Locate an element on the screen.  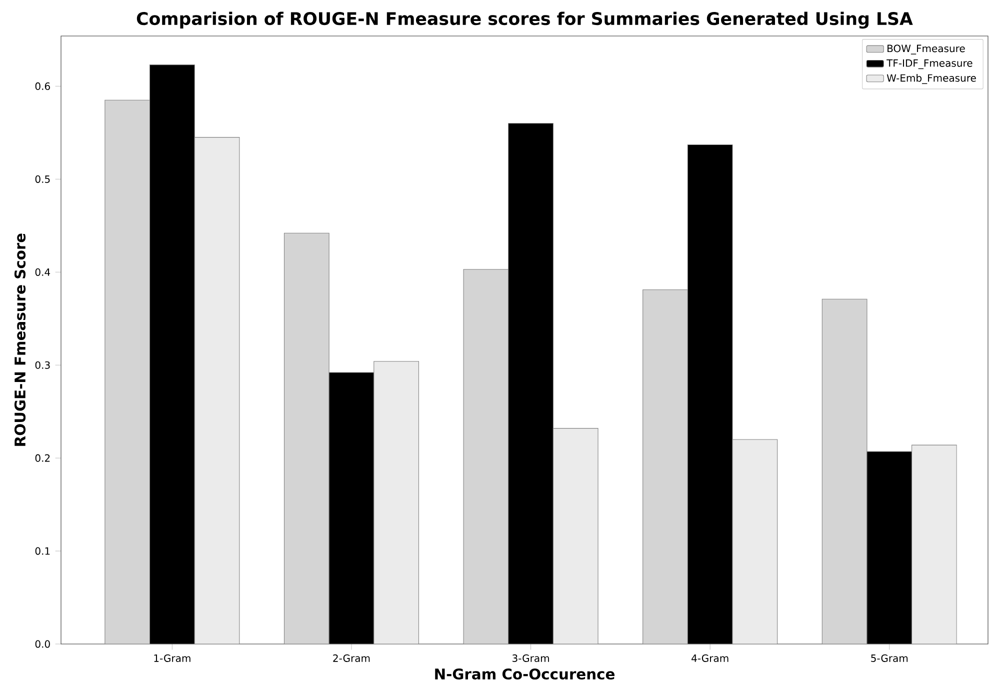
y-tick-label: 0.3 is located at coordinates (42, 365).